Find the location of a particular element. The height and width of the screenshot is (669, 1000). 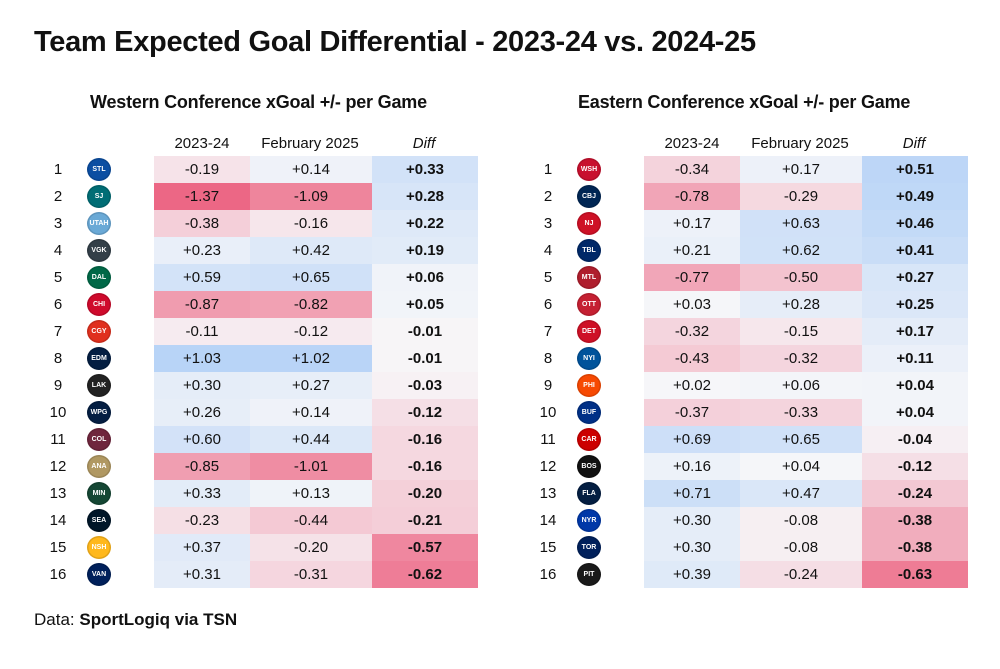

value-february-2025: +0.27 is located at coordinates (311, 385).